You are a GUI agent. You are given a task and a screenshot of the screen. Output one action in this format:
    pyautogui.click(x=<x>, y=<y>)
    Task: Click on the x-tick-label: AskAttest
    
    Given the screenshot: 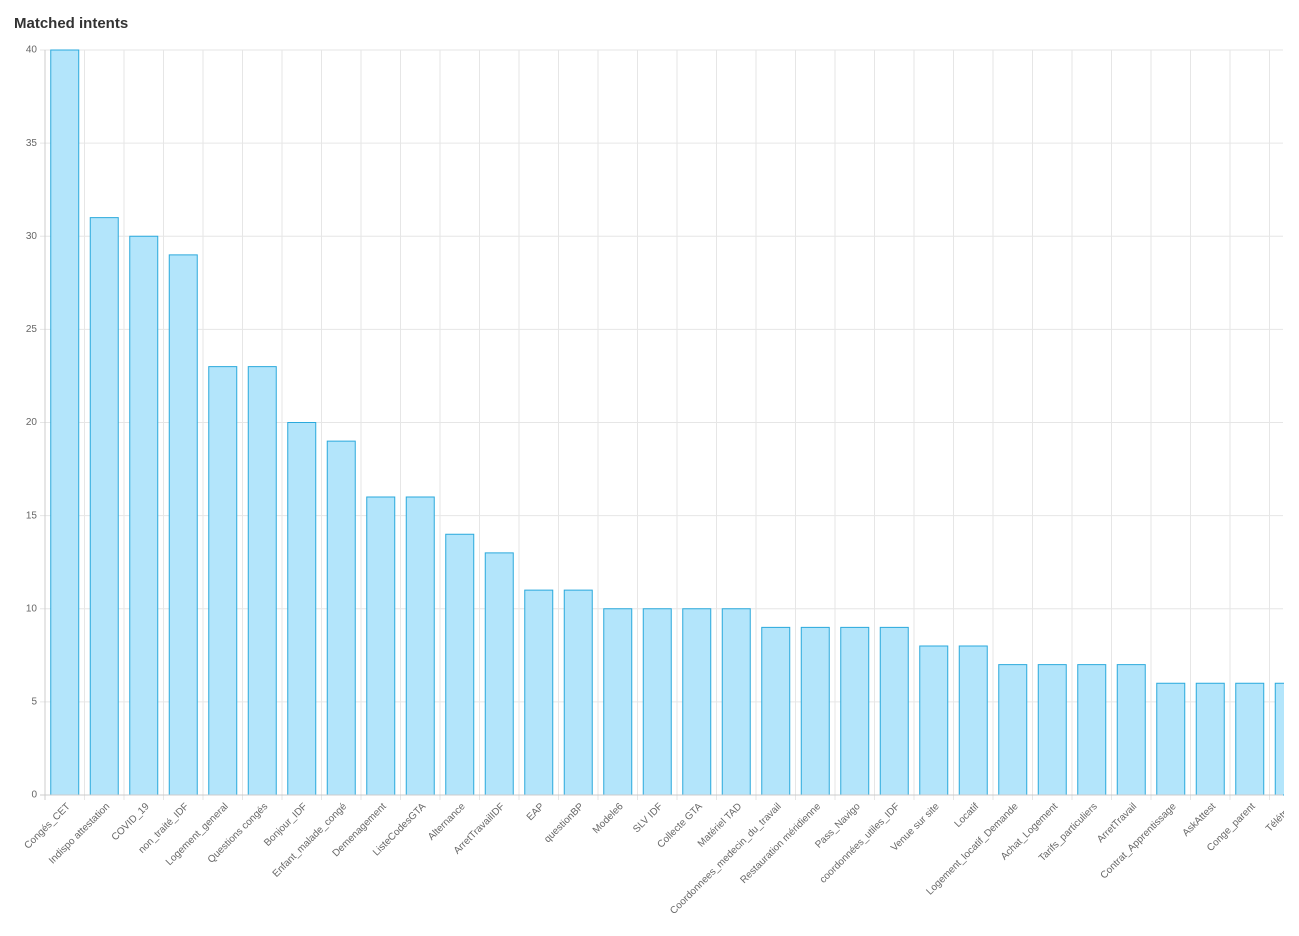 What is the action you would take?
    pyautogui.click(x=1200, y=820)
    